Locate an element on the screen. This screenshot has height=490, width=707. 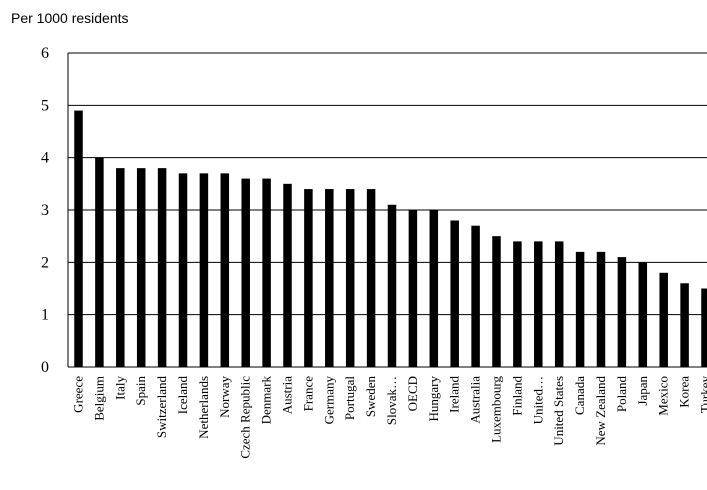
bar-korea is located at coordinates (684, 325).